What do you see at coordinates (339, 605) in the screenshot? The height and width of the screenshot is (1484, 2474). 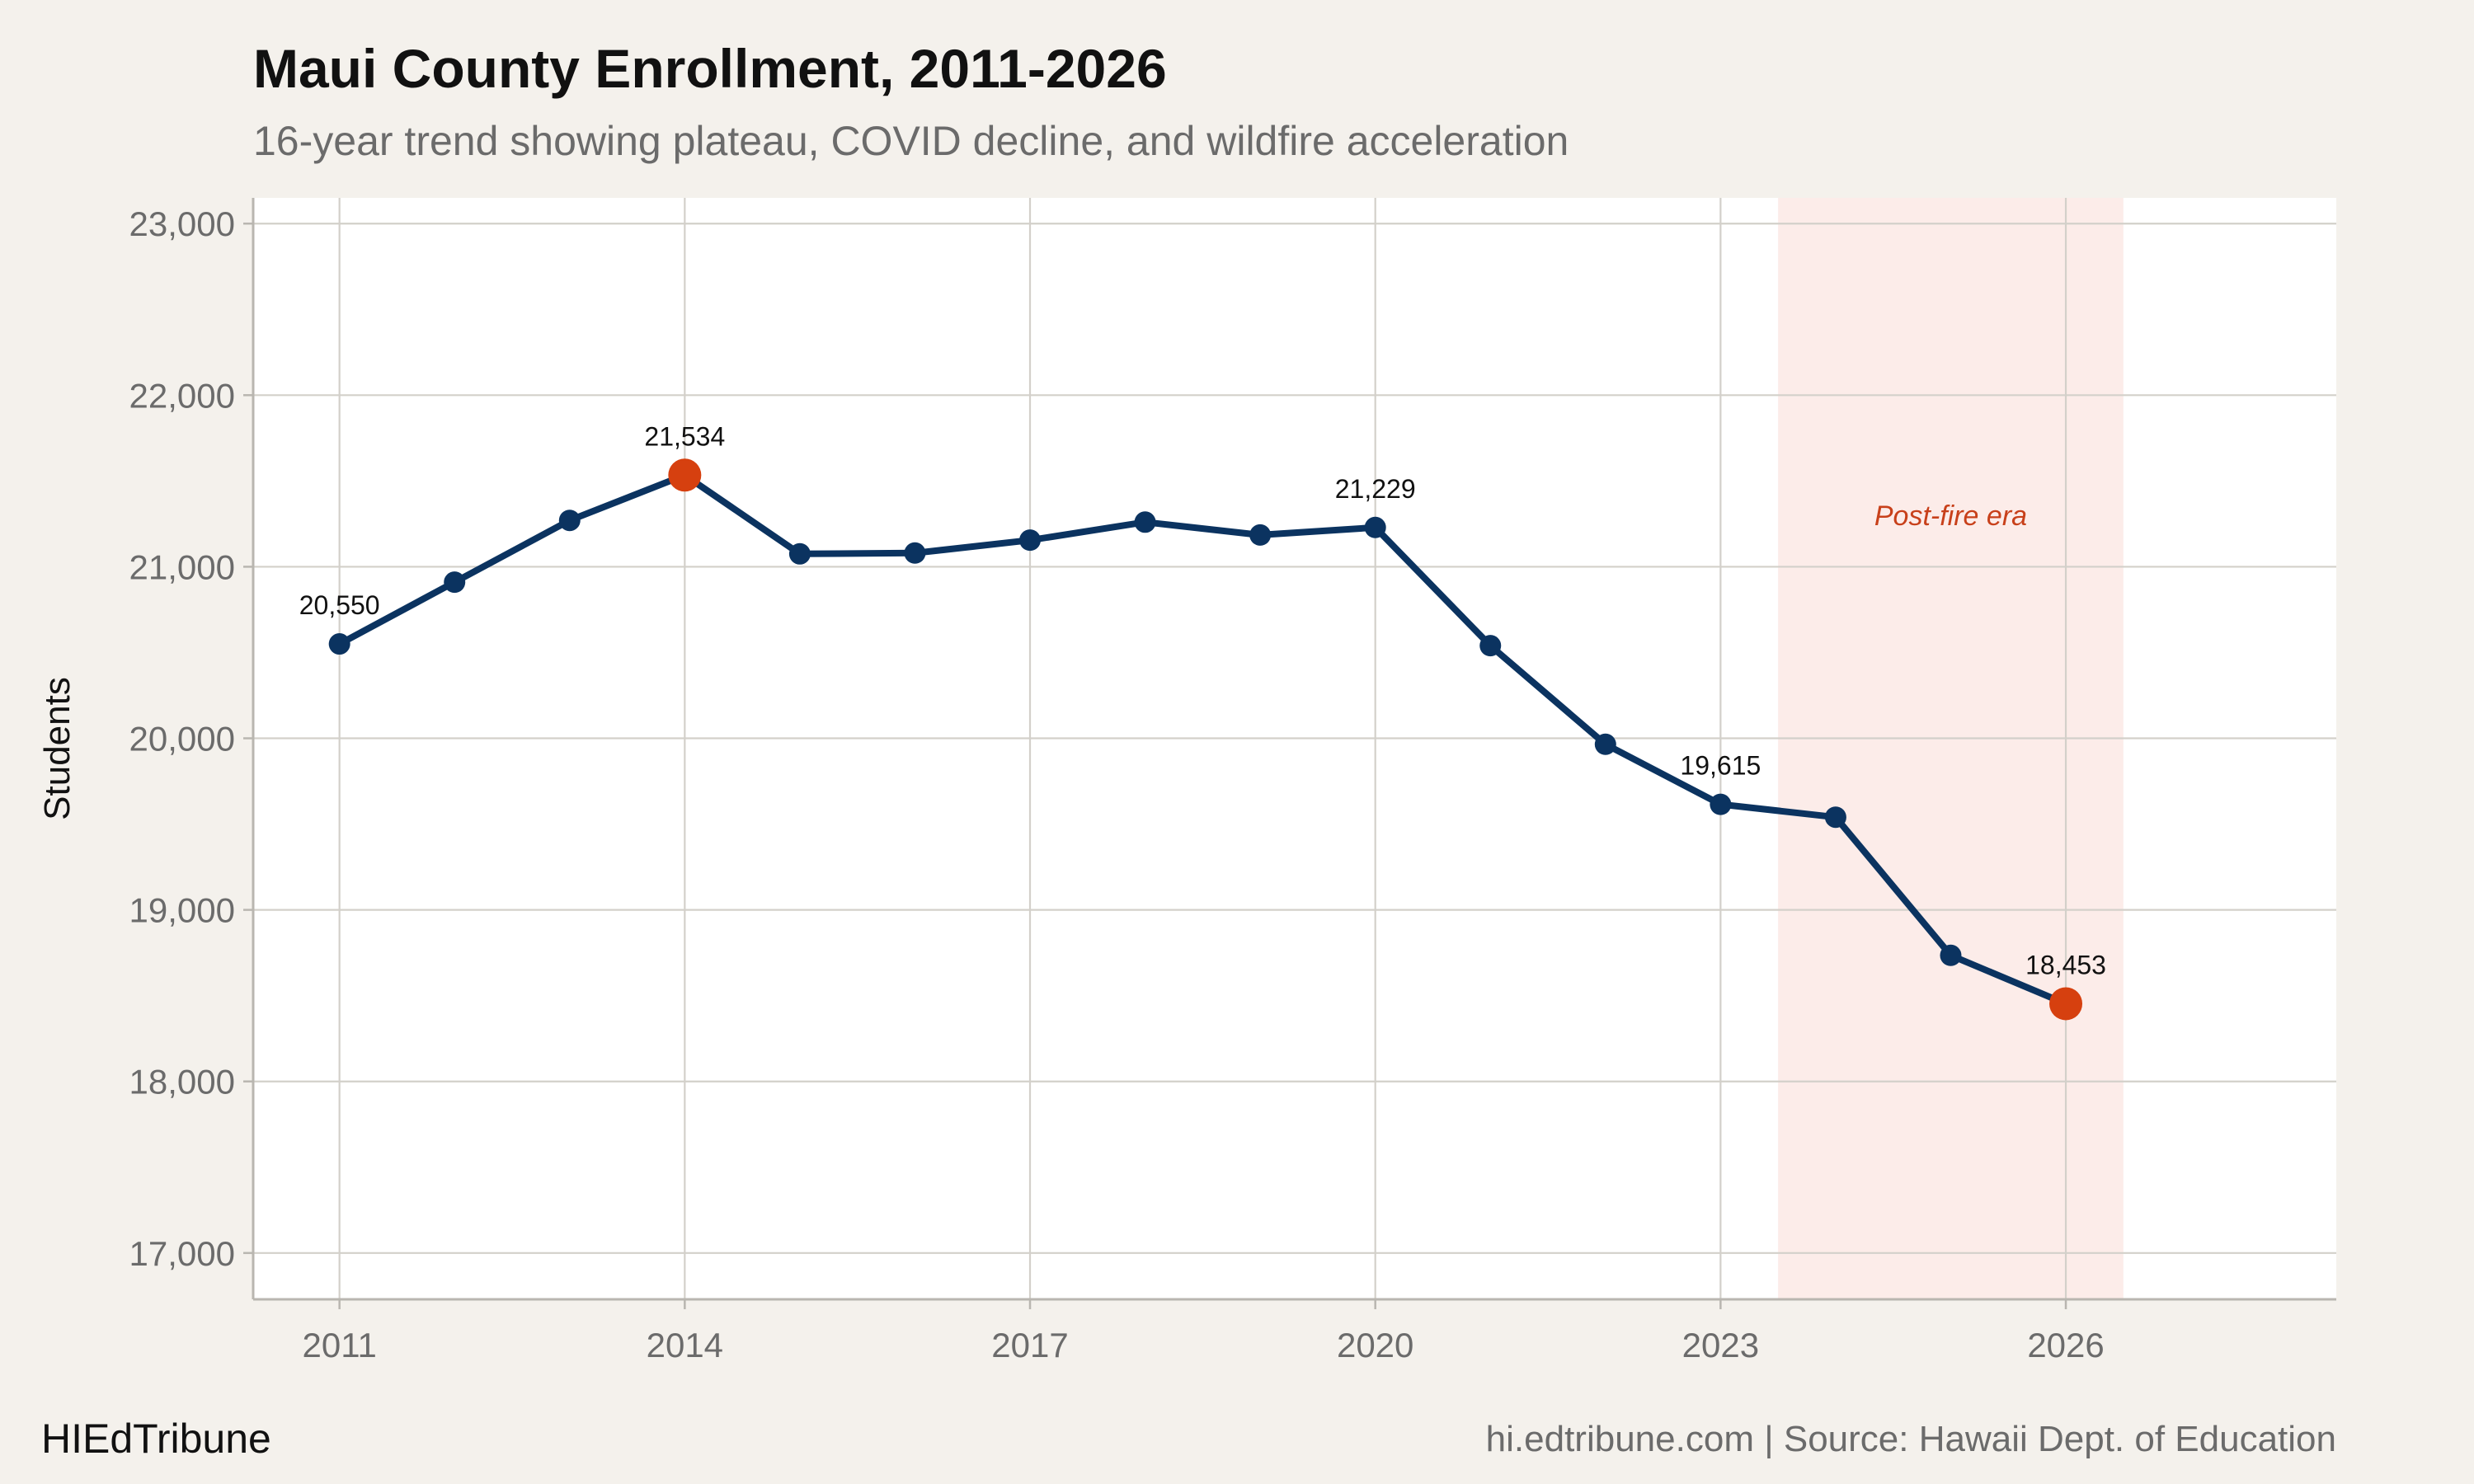 I see `data-label: 20,550` at bounding box center [339, 605].